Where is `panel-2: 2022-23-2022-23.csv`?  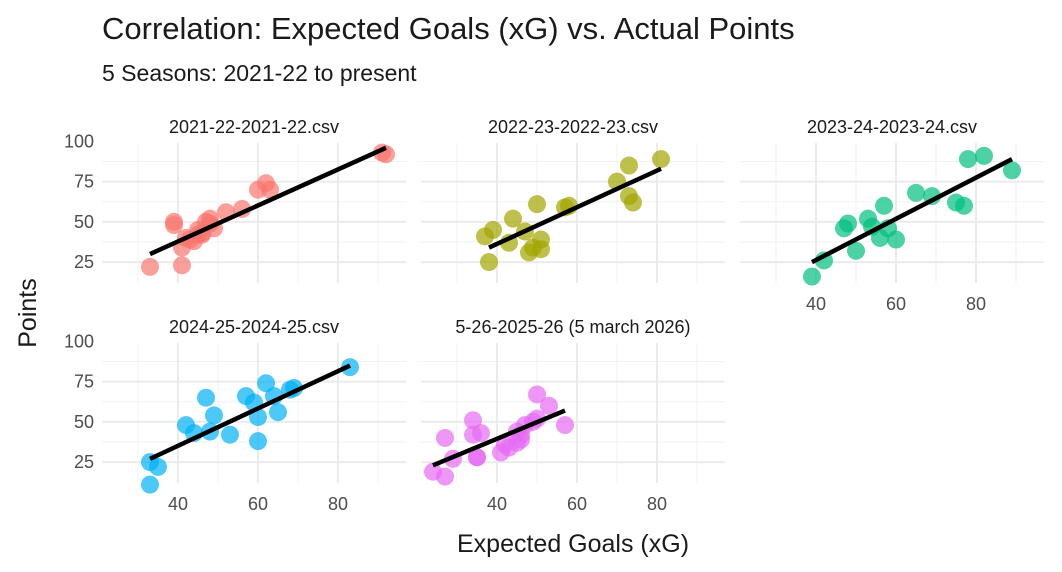 panel-2: 2022-23-2022-23.csv is located at coordinates (573, 200).